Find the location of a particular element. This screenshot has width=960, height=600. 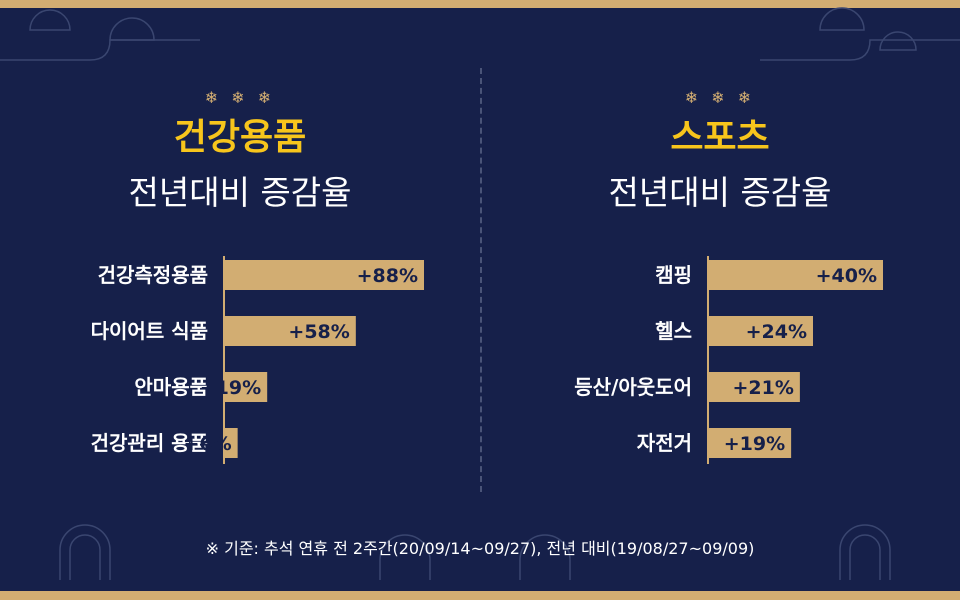

chart-0: 건강측정용품 +88% 다이어트 식품 +58% 안마용품+19% 건강관리 용품+6% is located at coordinates (257, 360).